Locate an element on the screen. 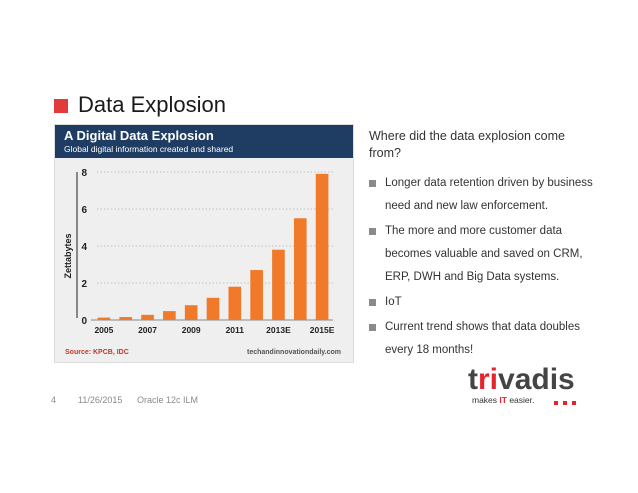  bar-2007 is located at coordinates (147, 317).